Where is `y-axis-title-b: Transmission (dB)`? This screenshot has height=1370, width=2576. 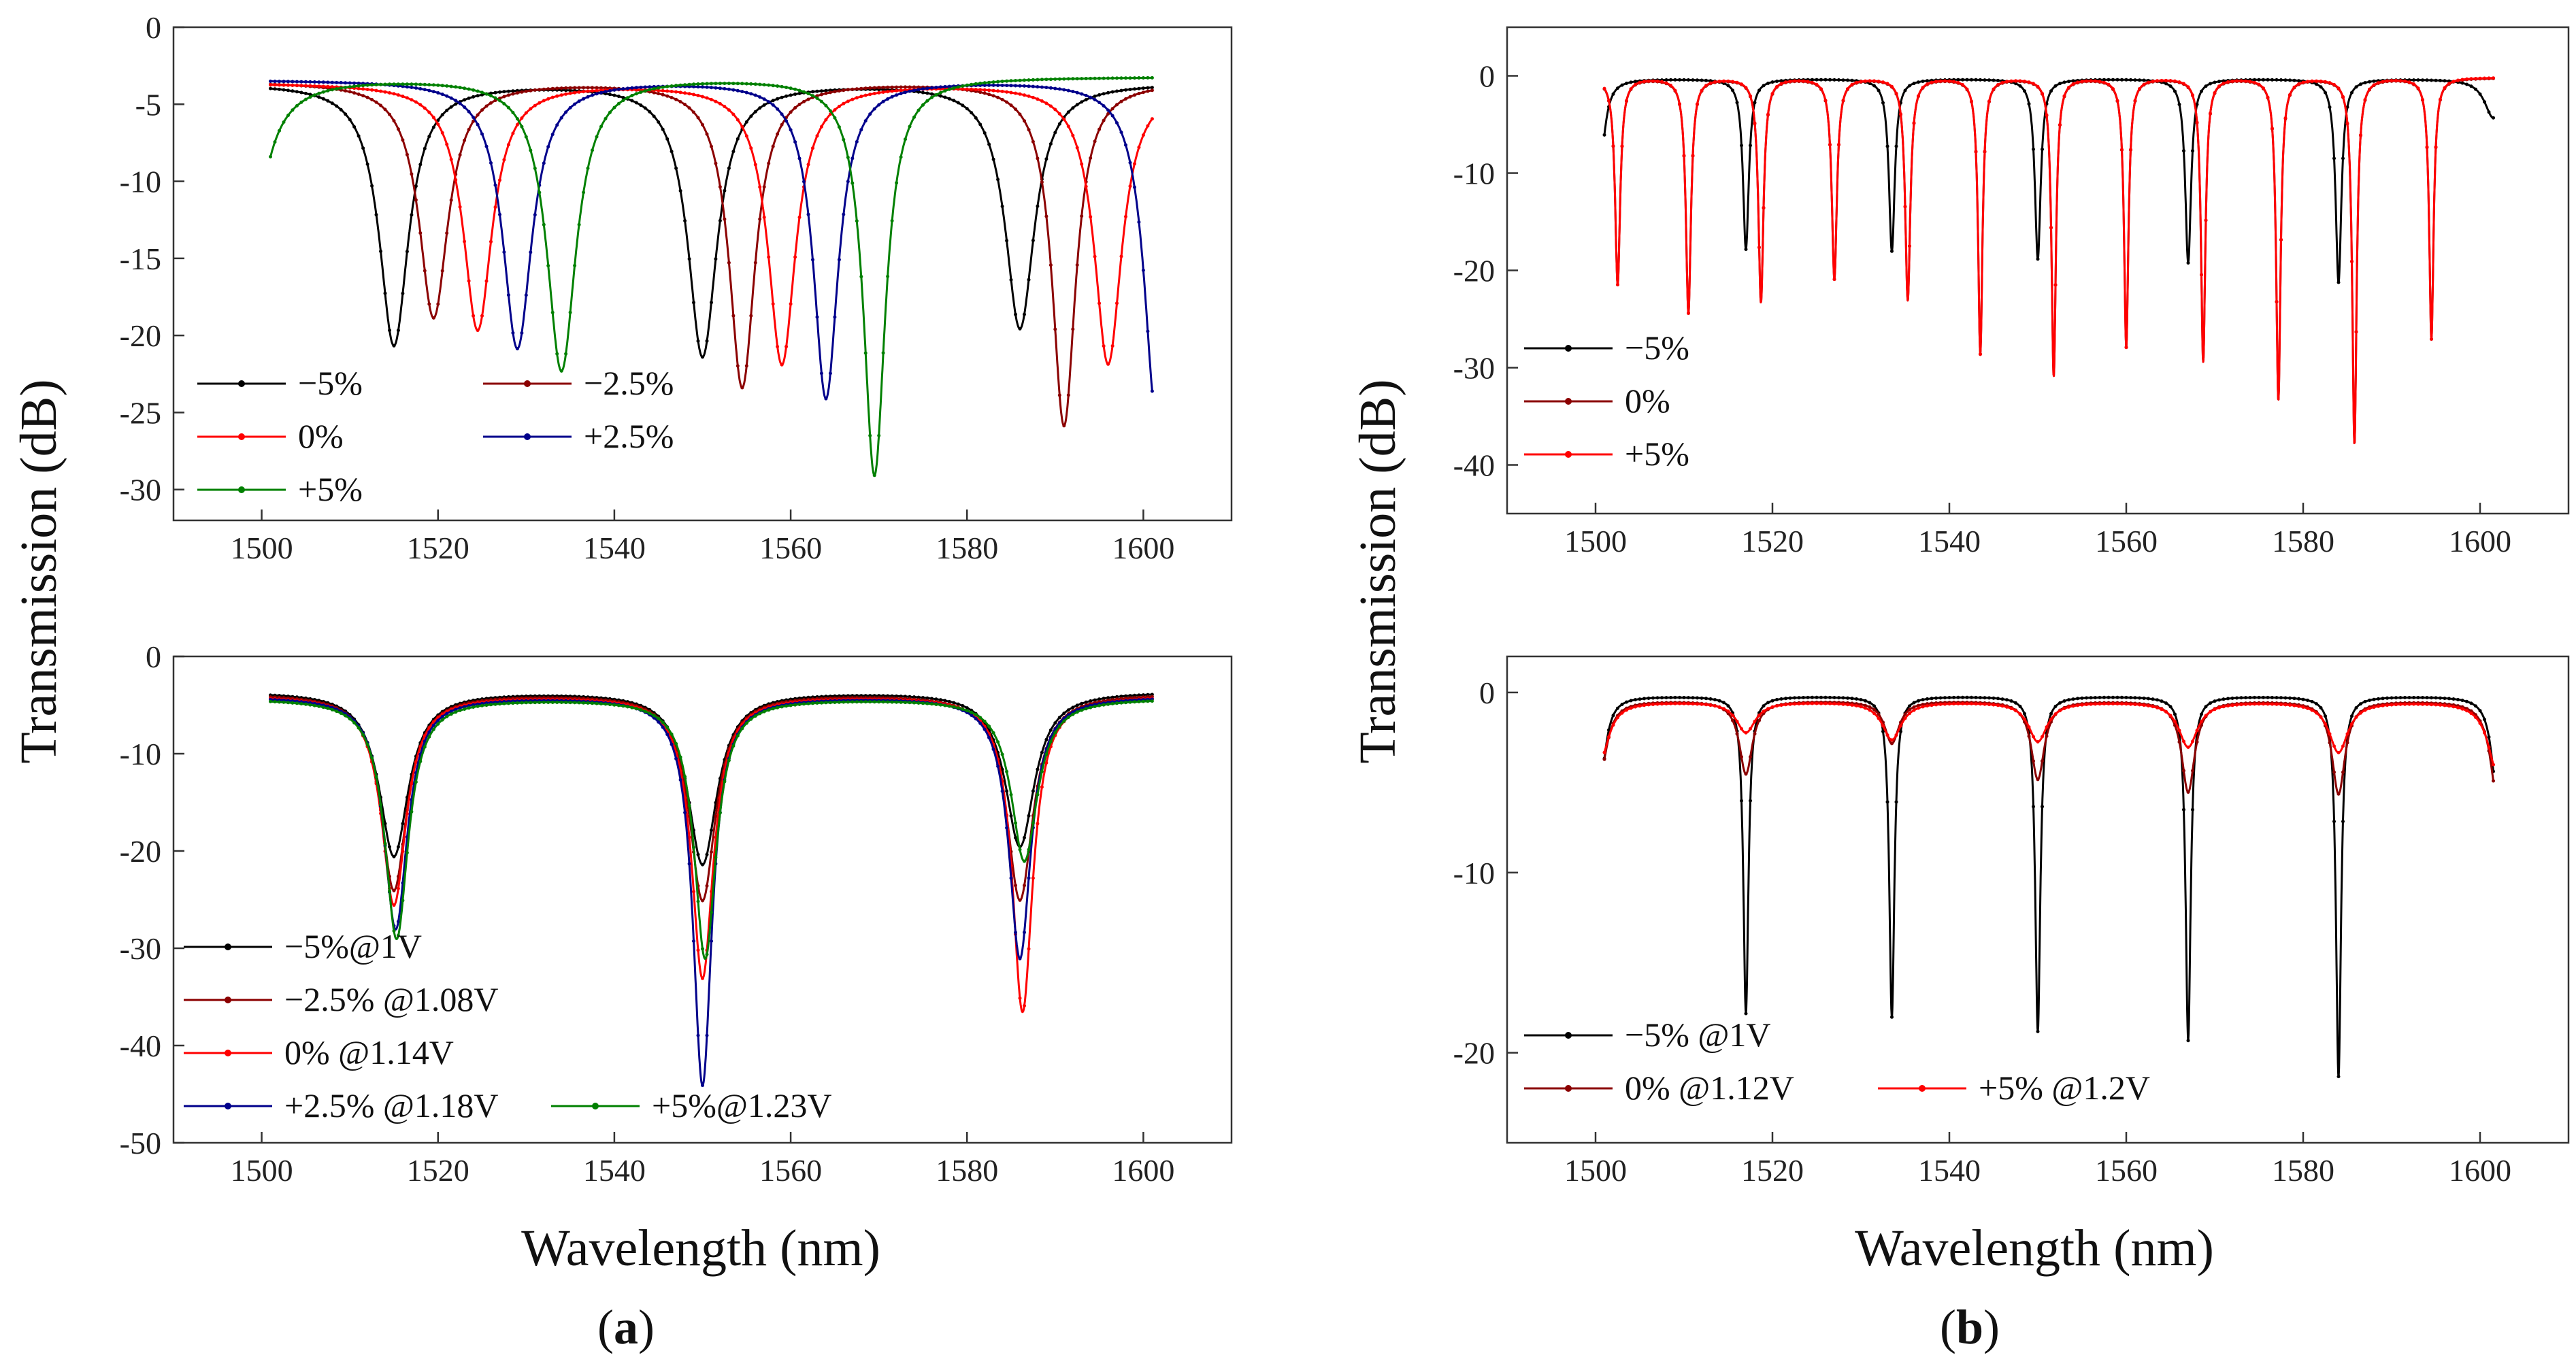 y-axis-title-b: Transmission (dB) is located at coordinates (1378, 571).